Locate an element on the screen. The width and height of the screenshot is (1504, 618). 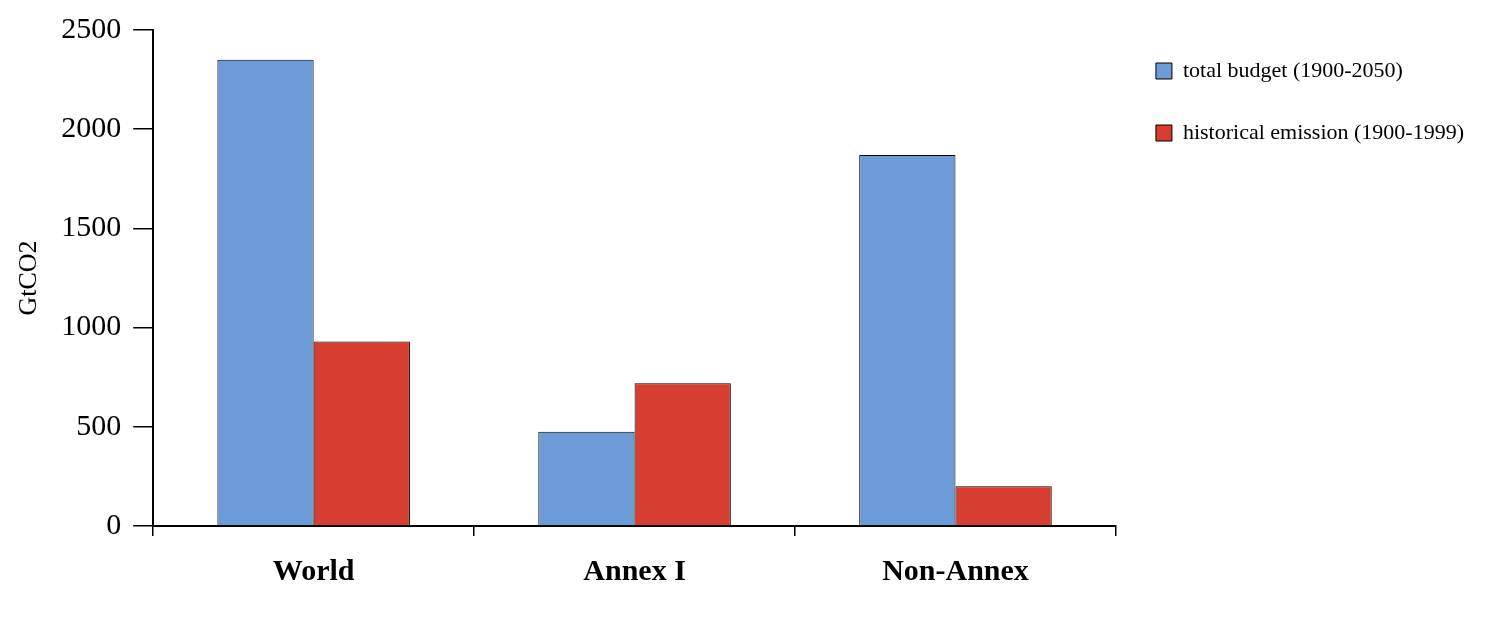
y-axis-title: GtCO2 is located at coordinates (28, 278).